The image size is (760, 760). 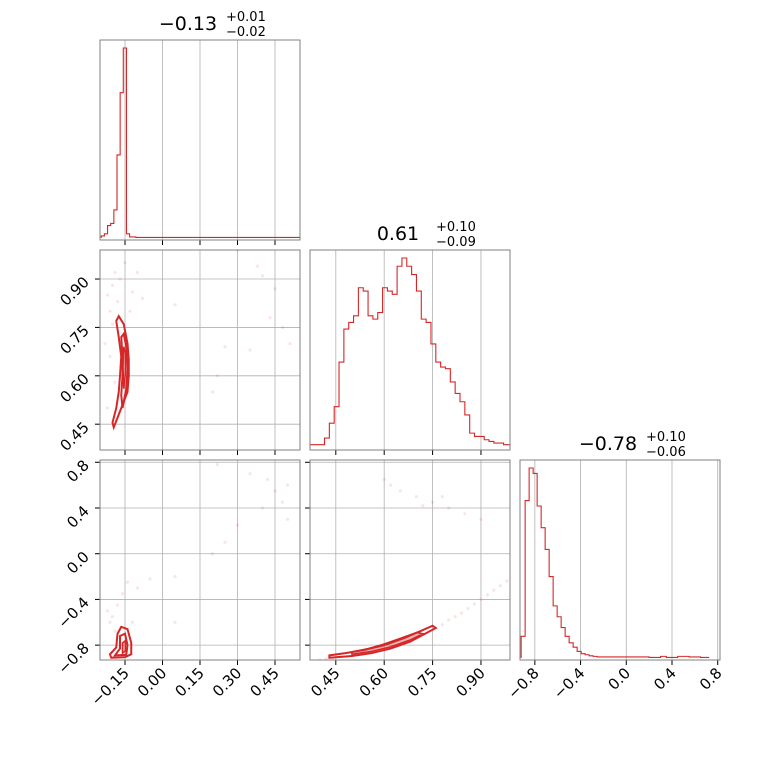 I want to click on title-value: 0.61, so click(x=398, y=234).